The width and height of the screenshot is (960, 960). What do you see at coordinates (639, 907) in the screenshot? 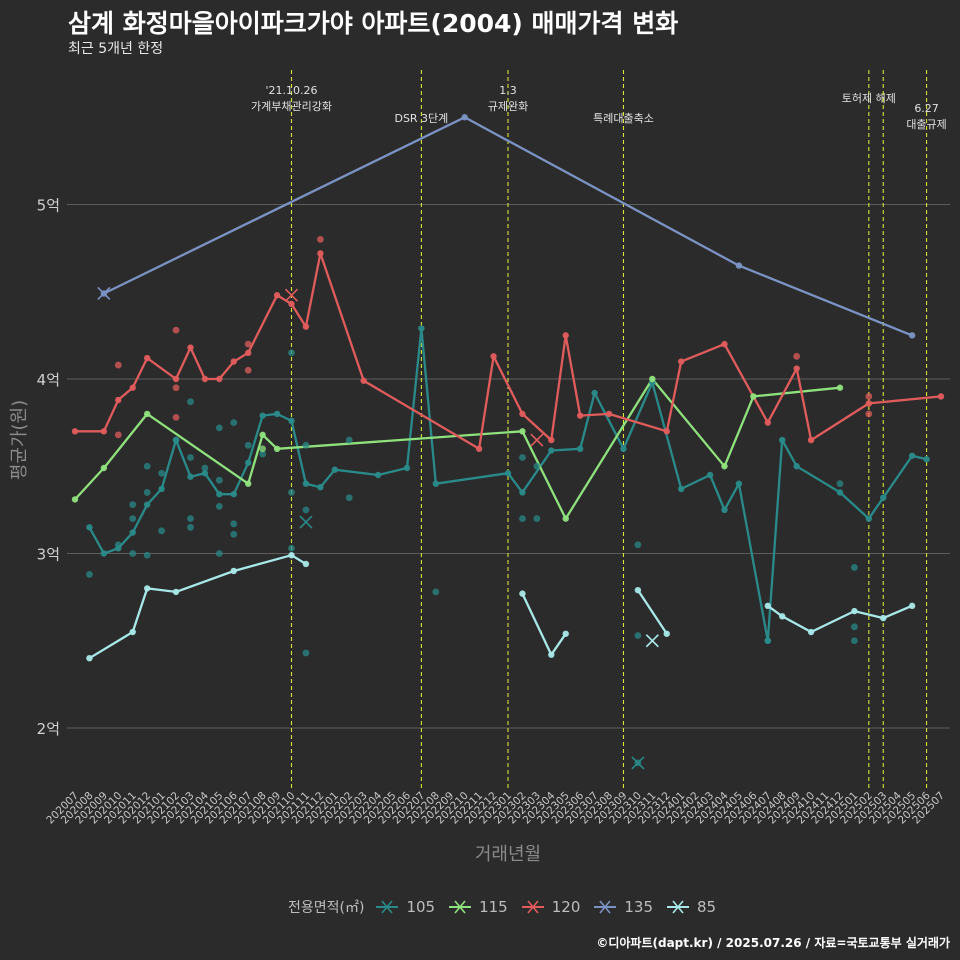
I see `legend-label: 135` at bounding box center [639, 907].